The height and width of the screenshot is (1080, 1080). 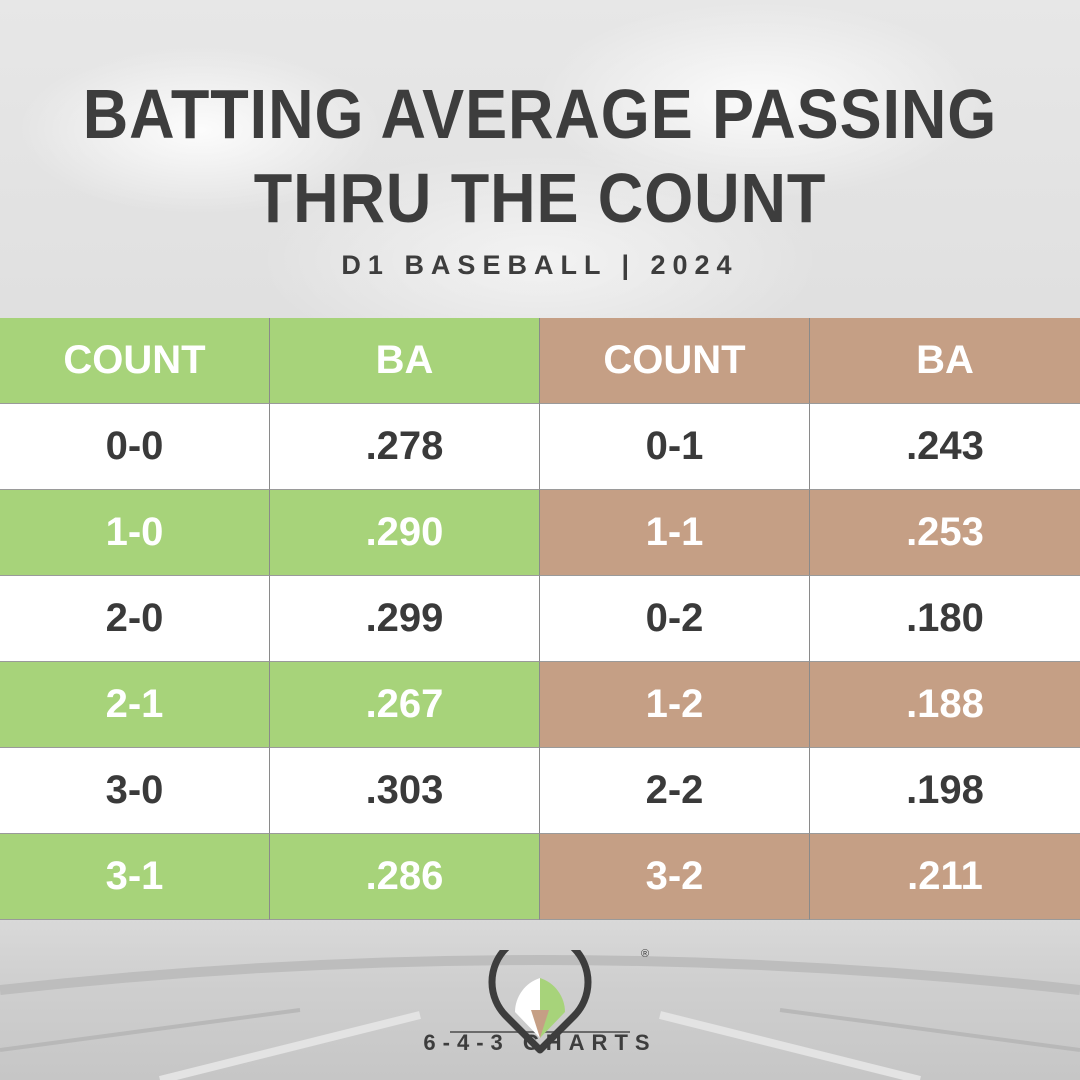 I want to click on table-cell-ba: .299, so click(x=405, y=619).